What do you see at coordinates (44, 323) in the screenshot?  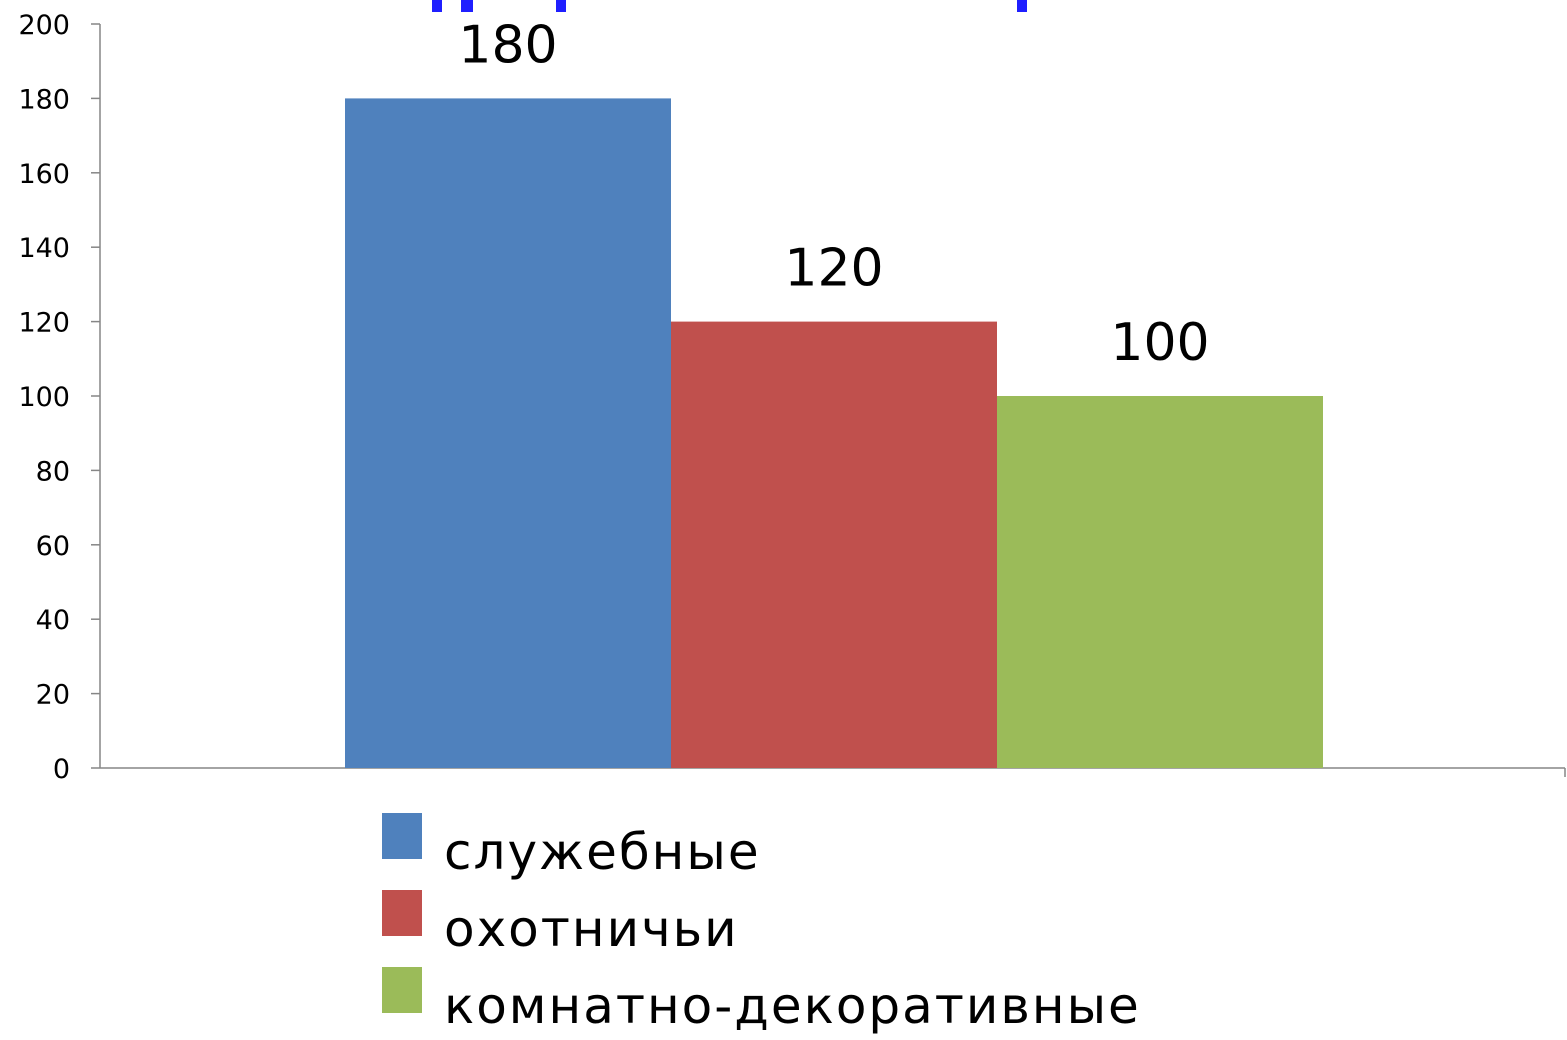 I see `y-tick-label: 120` at bounding box center [44, 323].